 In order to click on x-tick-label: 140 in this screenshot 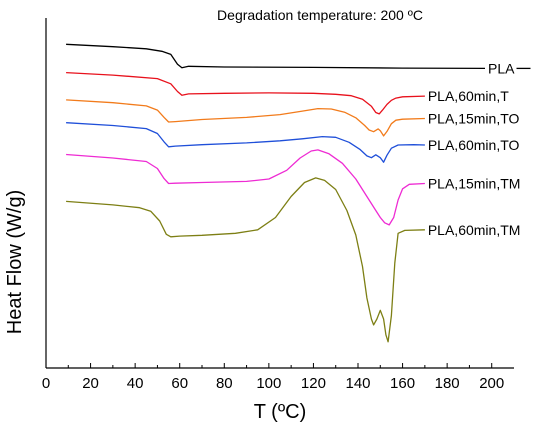, I will do `click(357, 383)`.